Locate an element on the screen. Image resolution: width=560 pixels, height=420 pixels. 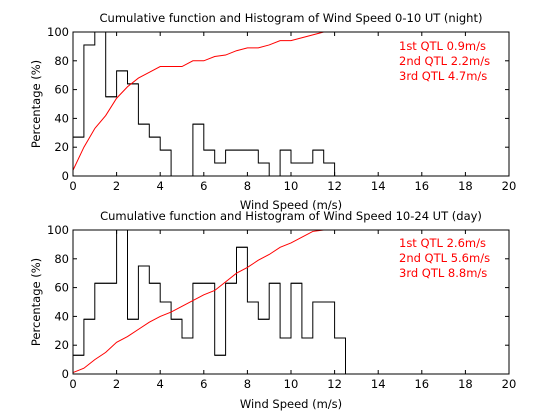
annotation-q1: 1st QTL 2.6m/s is located at coordinates (442, 243).